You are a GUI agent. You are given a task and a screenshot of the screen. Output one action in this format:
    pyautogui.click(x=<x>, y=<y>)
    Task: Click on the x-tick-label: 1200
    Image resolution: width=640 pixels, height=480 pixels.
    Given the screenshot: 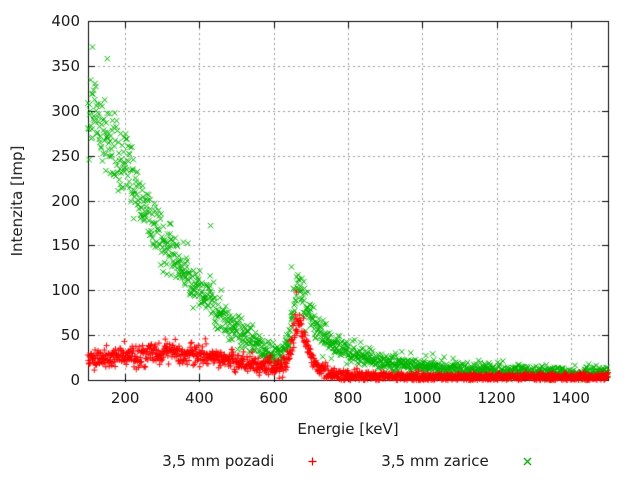 What is the action you would take?
    pyautogui.click(x=496, y=398)
    